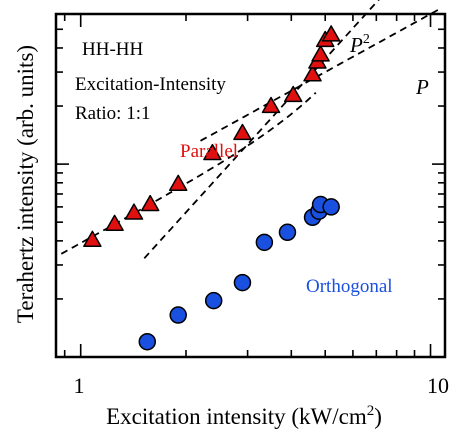  I want to click on x-axis-label: Excitation intensity (kW/cm2), so click(244, 416).